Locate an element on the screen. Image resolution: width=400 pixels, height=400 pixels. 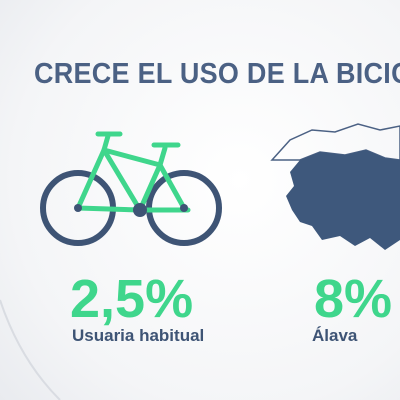
stat-label: Álava is located at coordinates (335, 335).